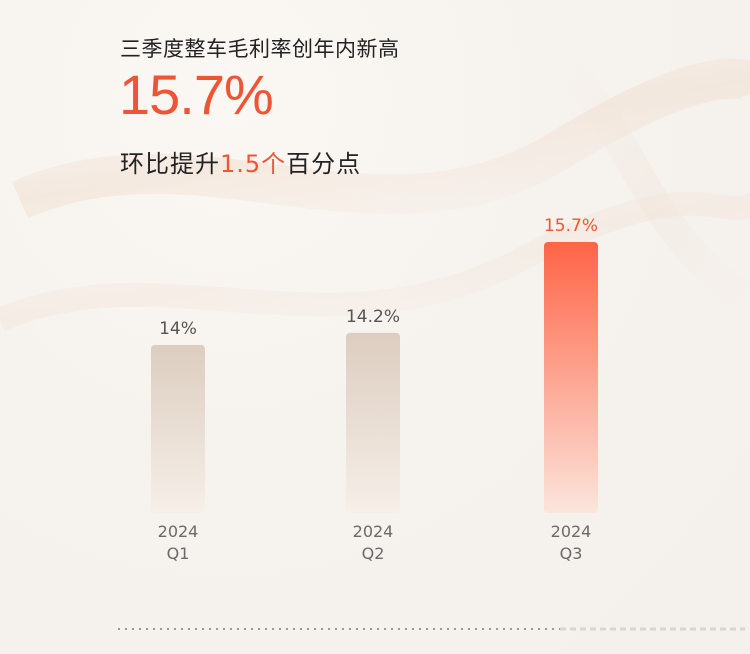 Image resolution: width=750 pixels, height=654 pixels. Describe the element at coordinates (373, 531) in the screenshot. I see `category-label-2-line-1: 2024` at that location.